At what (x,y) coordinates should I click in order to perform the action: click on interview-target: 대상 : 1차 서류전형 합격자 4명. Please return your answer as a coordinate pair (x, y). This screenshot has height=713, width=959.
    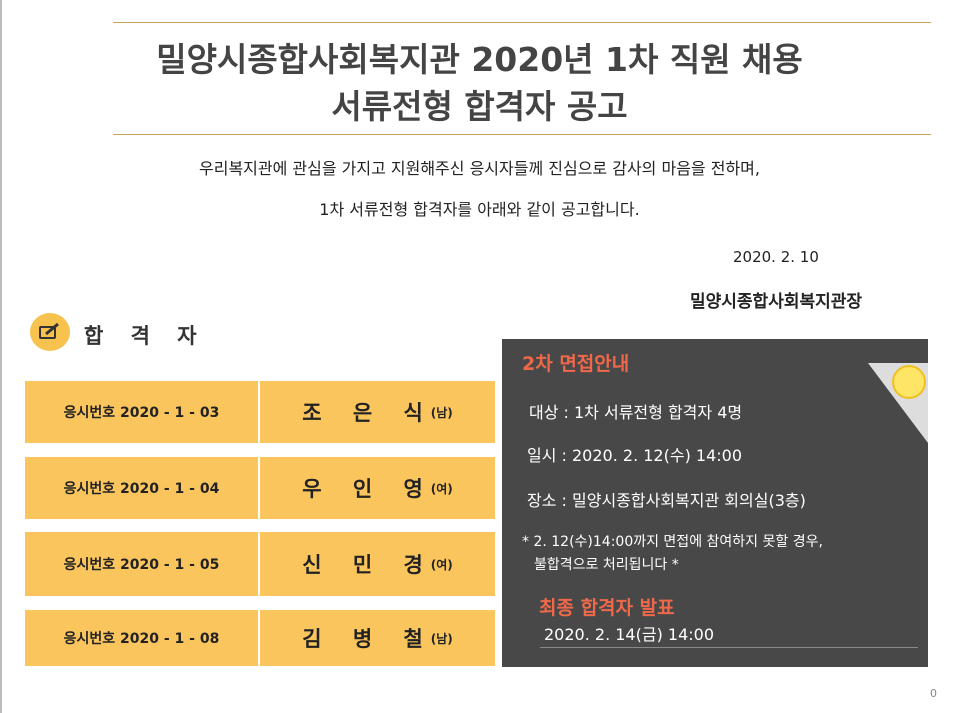
    Looking at the image, I should click on (636, 412).